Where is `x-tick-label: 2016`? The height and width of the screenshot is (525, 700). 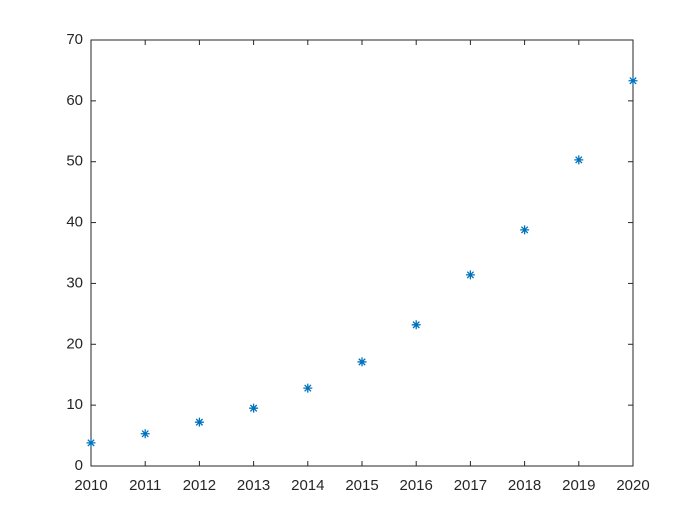 x-tick-label: 2016 is located at coordinates (416, 485).